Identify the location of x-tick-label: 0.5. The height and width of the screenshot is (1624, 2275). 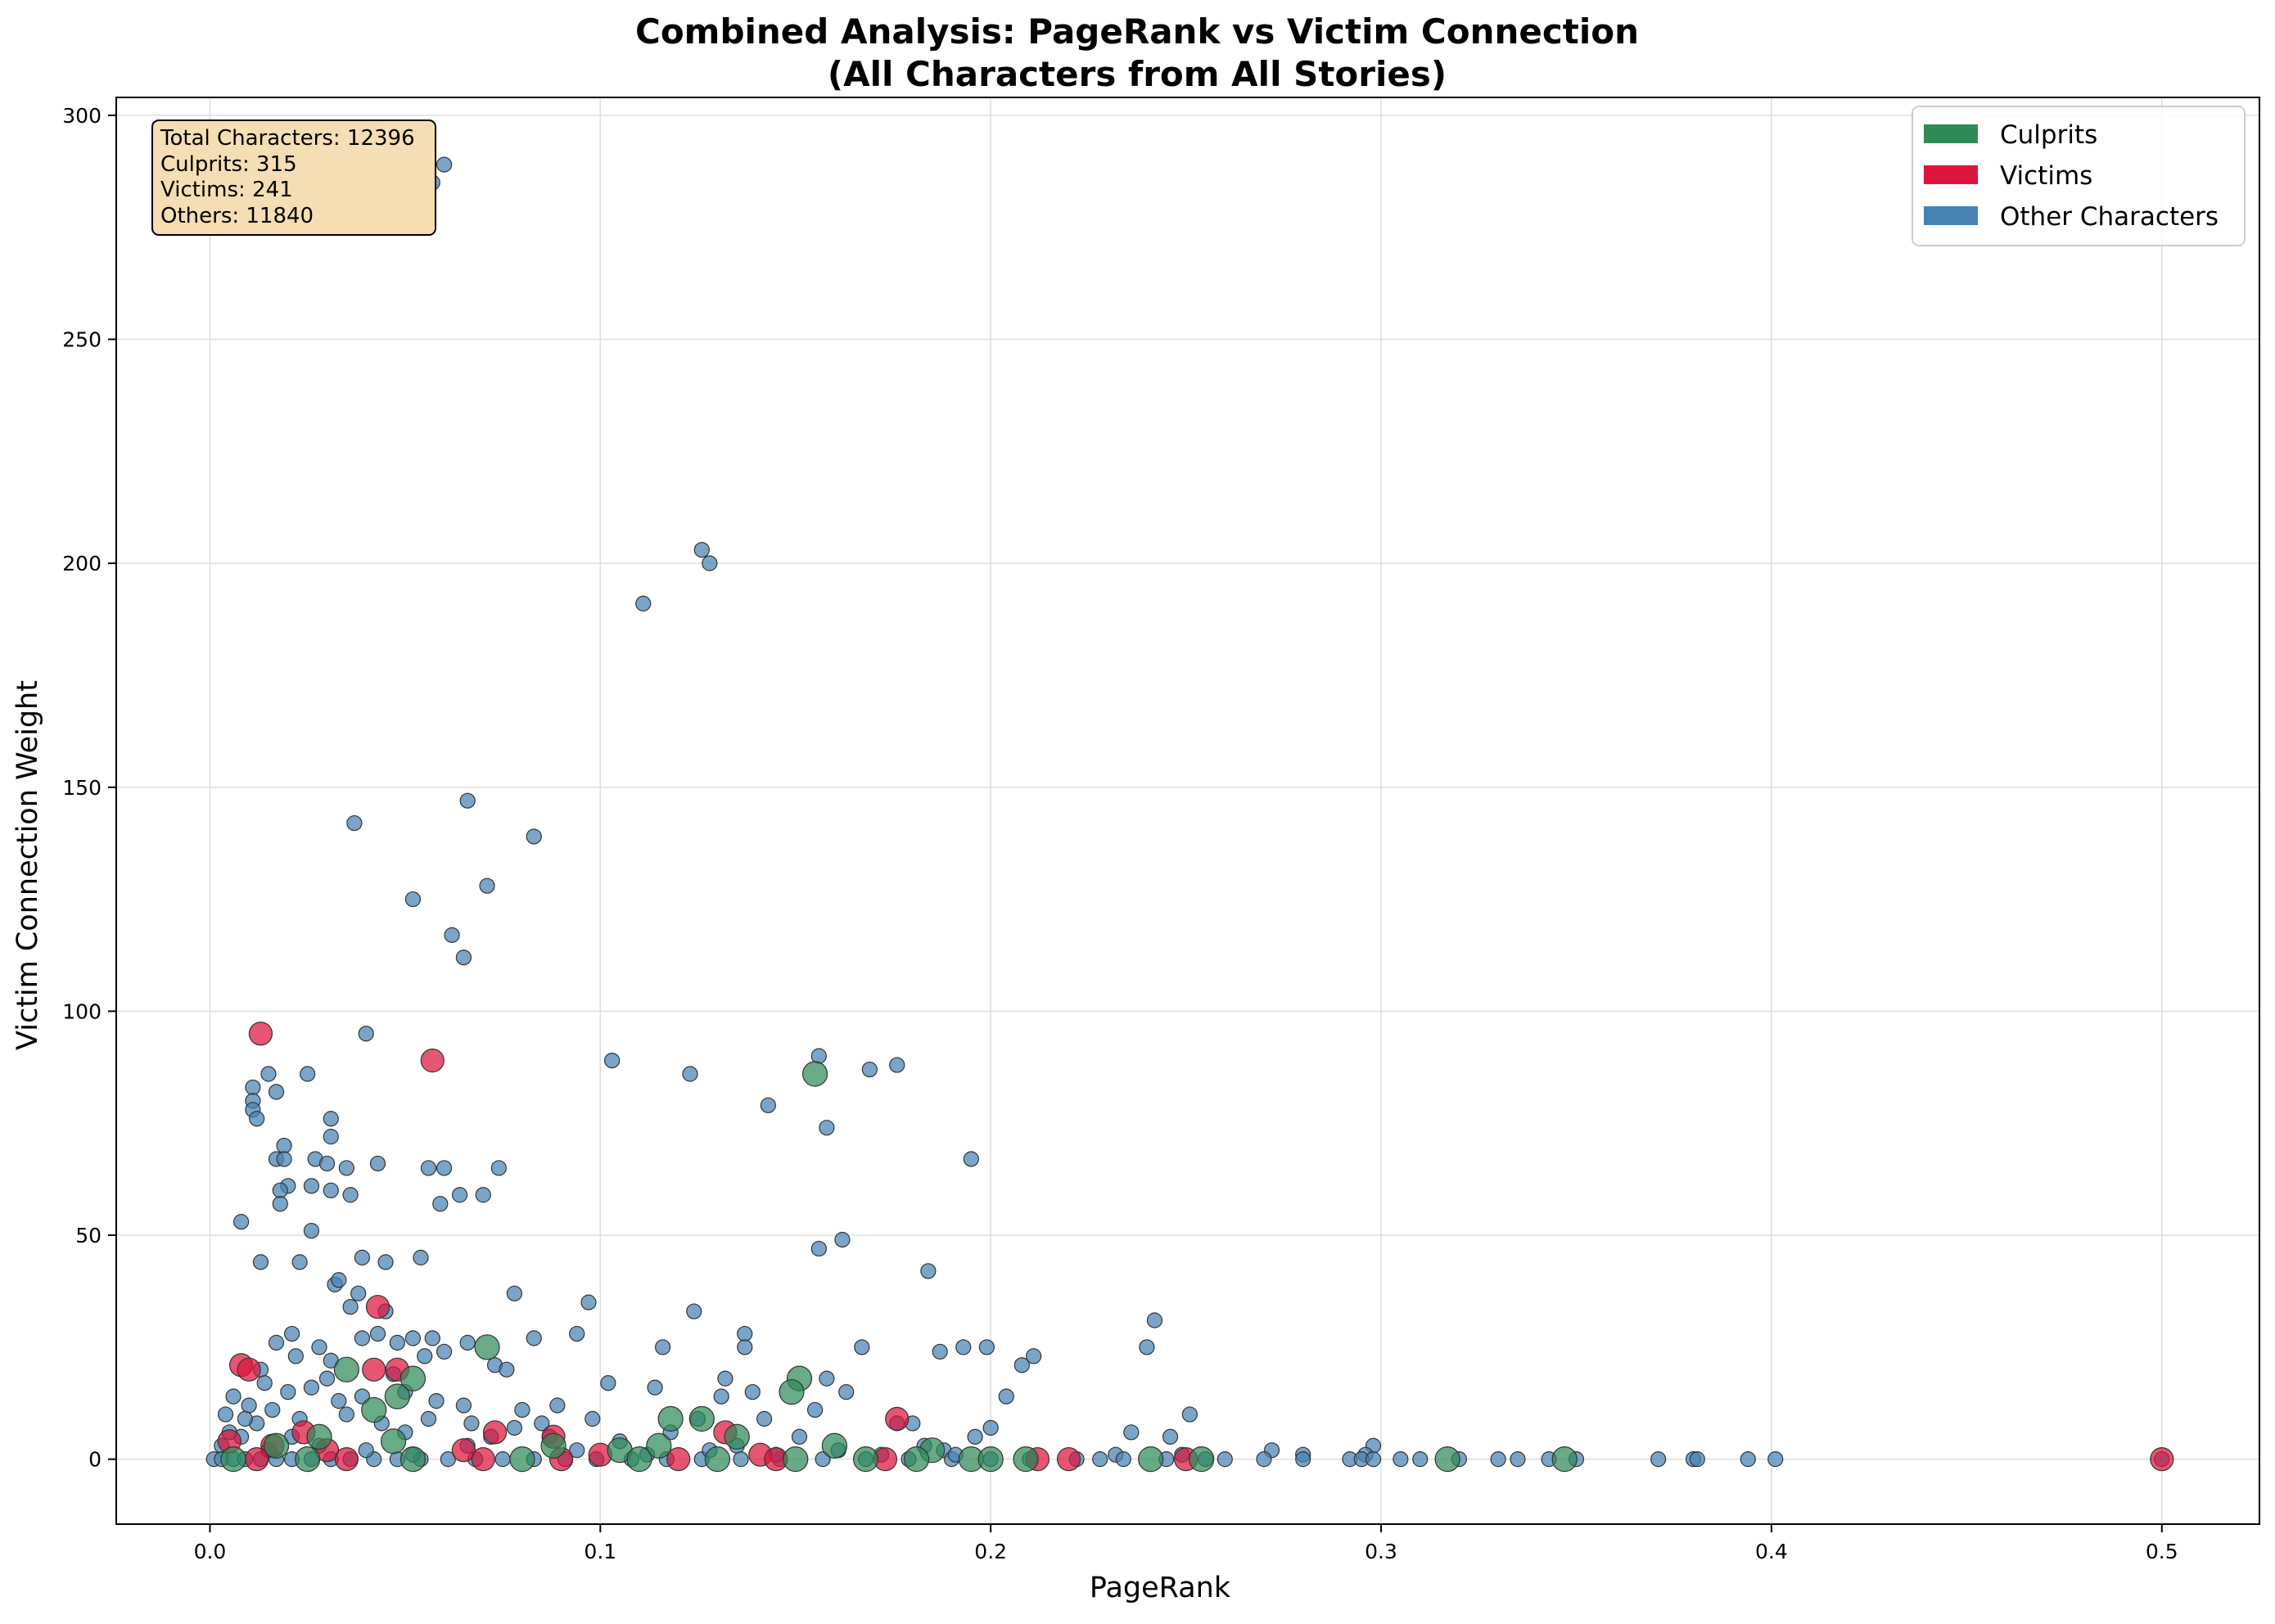
(2162, 1552).